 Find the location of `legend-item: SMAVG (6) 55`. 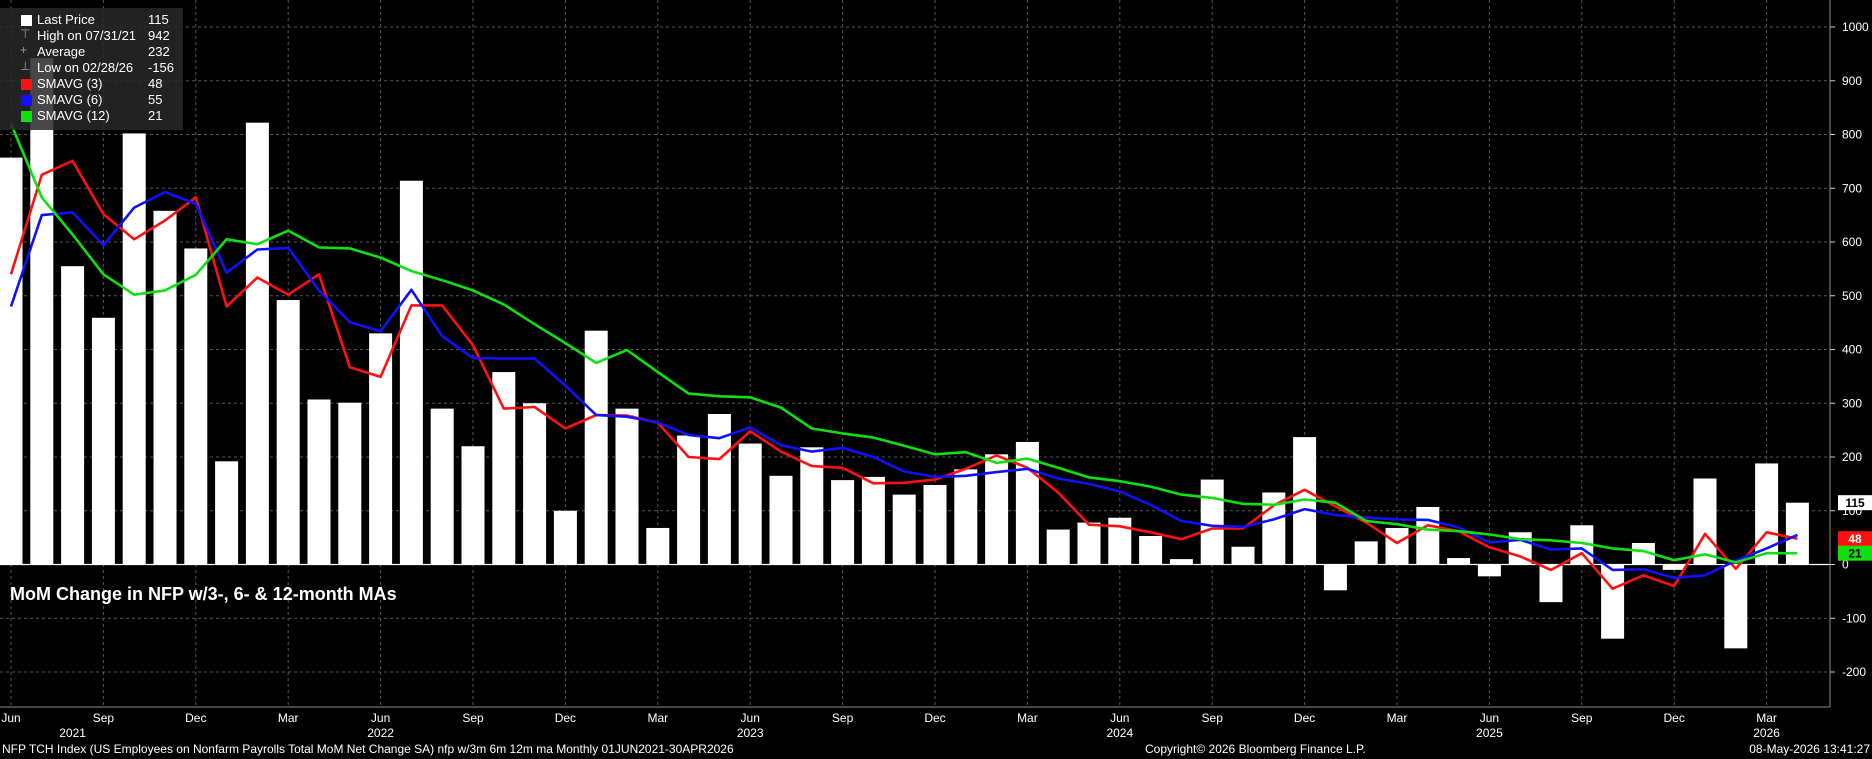

legend-item: SMAVG (6) 55 is located at coordinates (91, 100).